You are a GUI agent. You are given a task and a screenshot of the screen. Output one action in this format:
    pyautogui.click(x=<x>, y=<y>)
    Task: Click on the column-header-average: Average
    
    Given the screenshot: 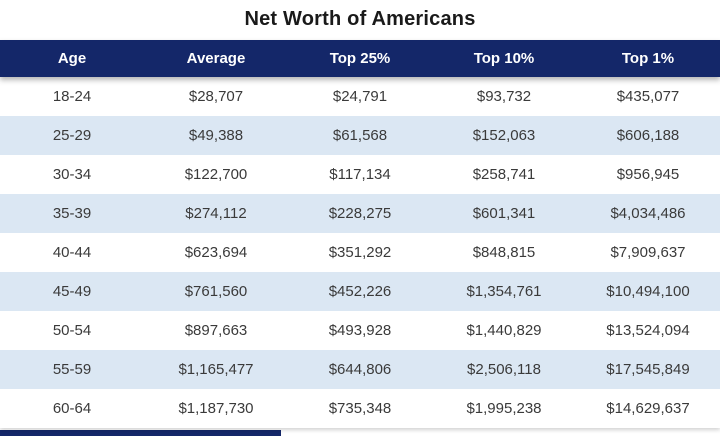 What is the action you would take?
    pyautogui.click(x=216, y=58)
    